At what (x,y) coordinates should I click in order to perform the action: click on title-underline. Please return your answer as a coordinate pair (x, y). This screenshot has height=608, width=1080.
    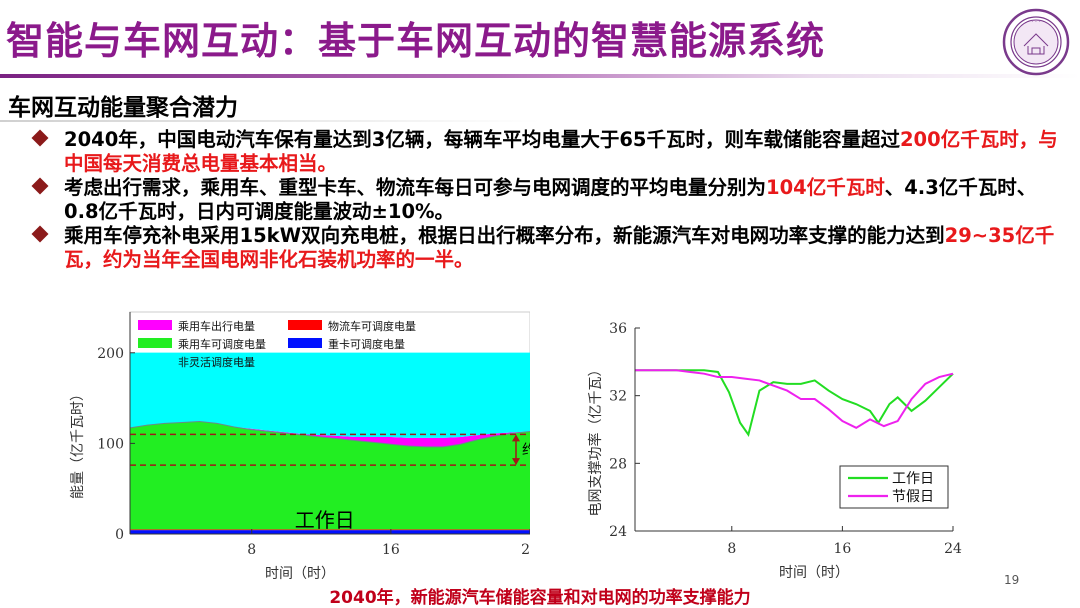
    Looking at the image, I should click on (540, 76).